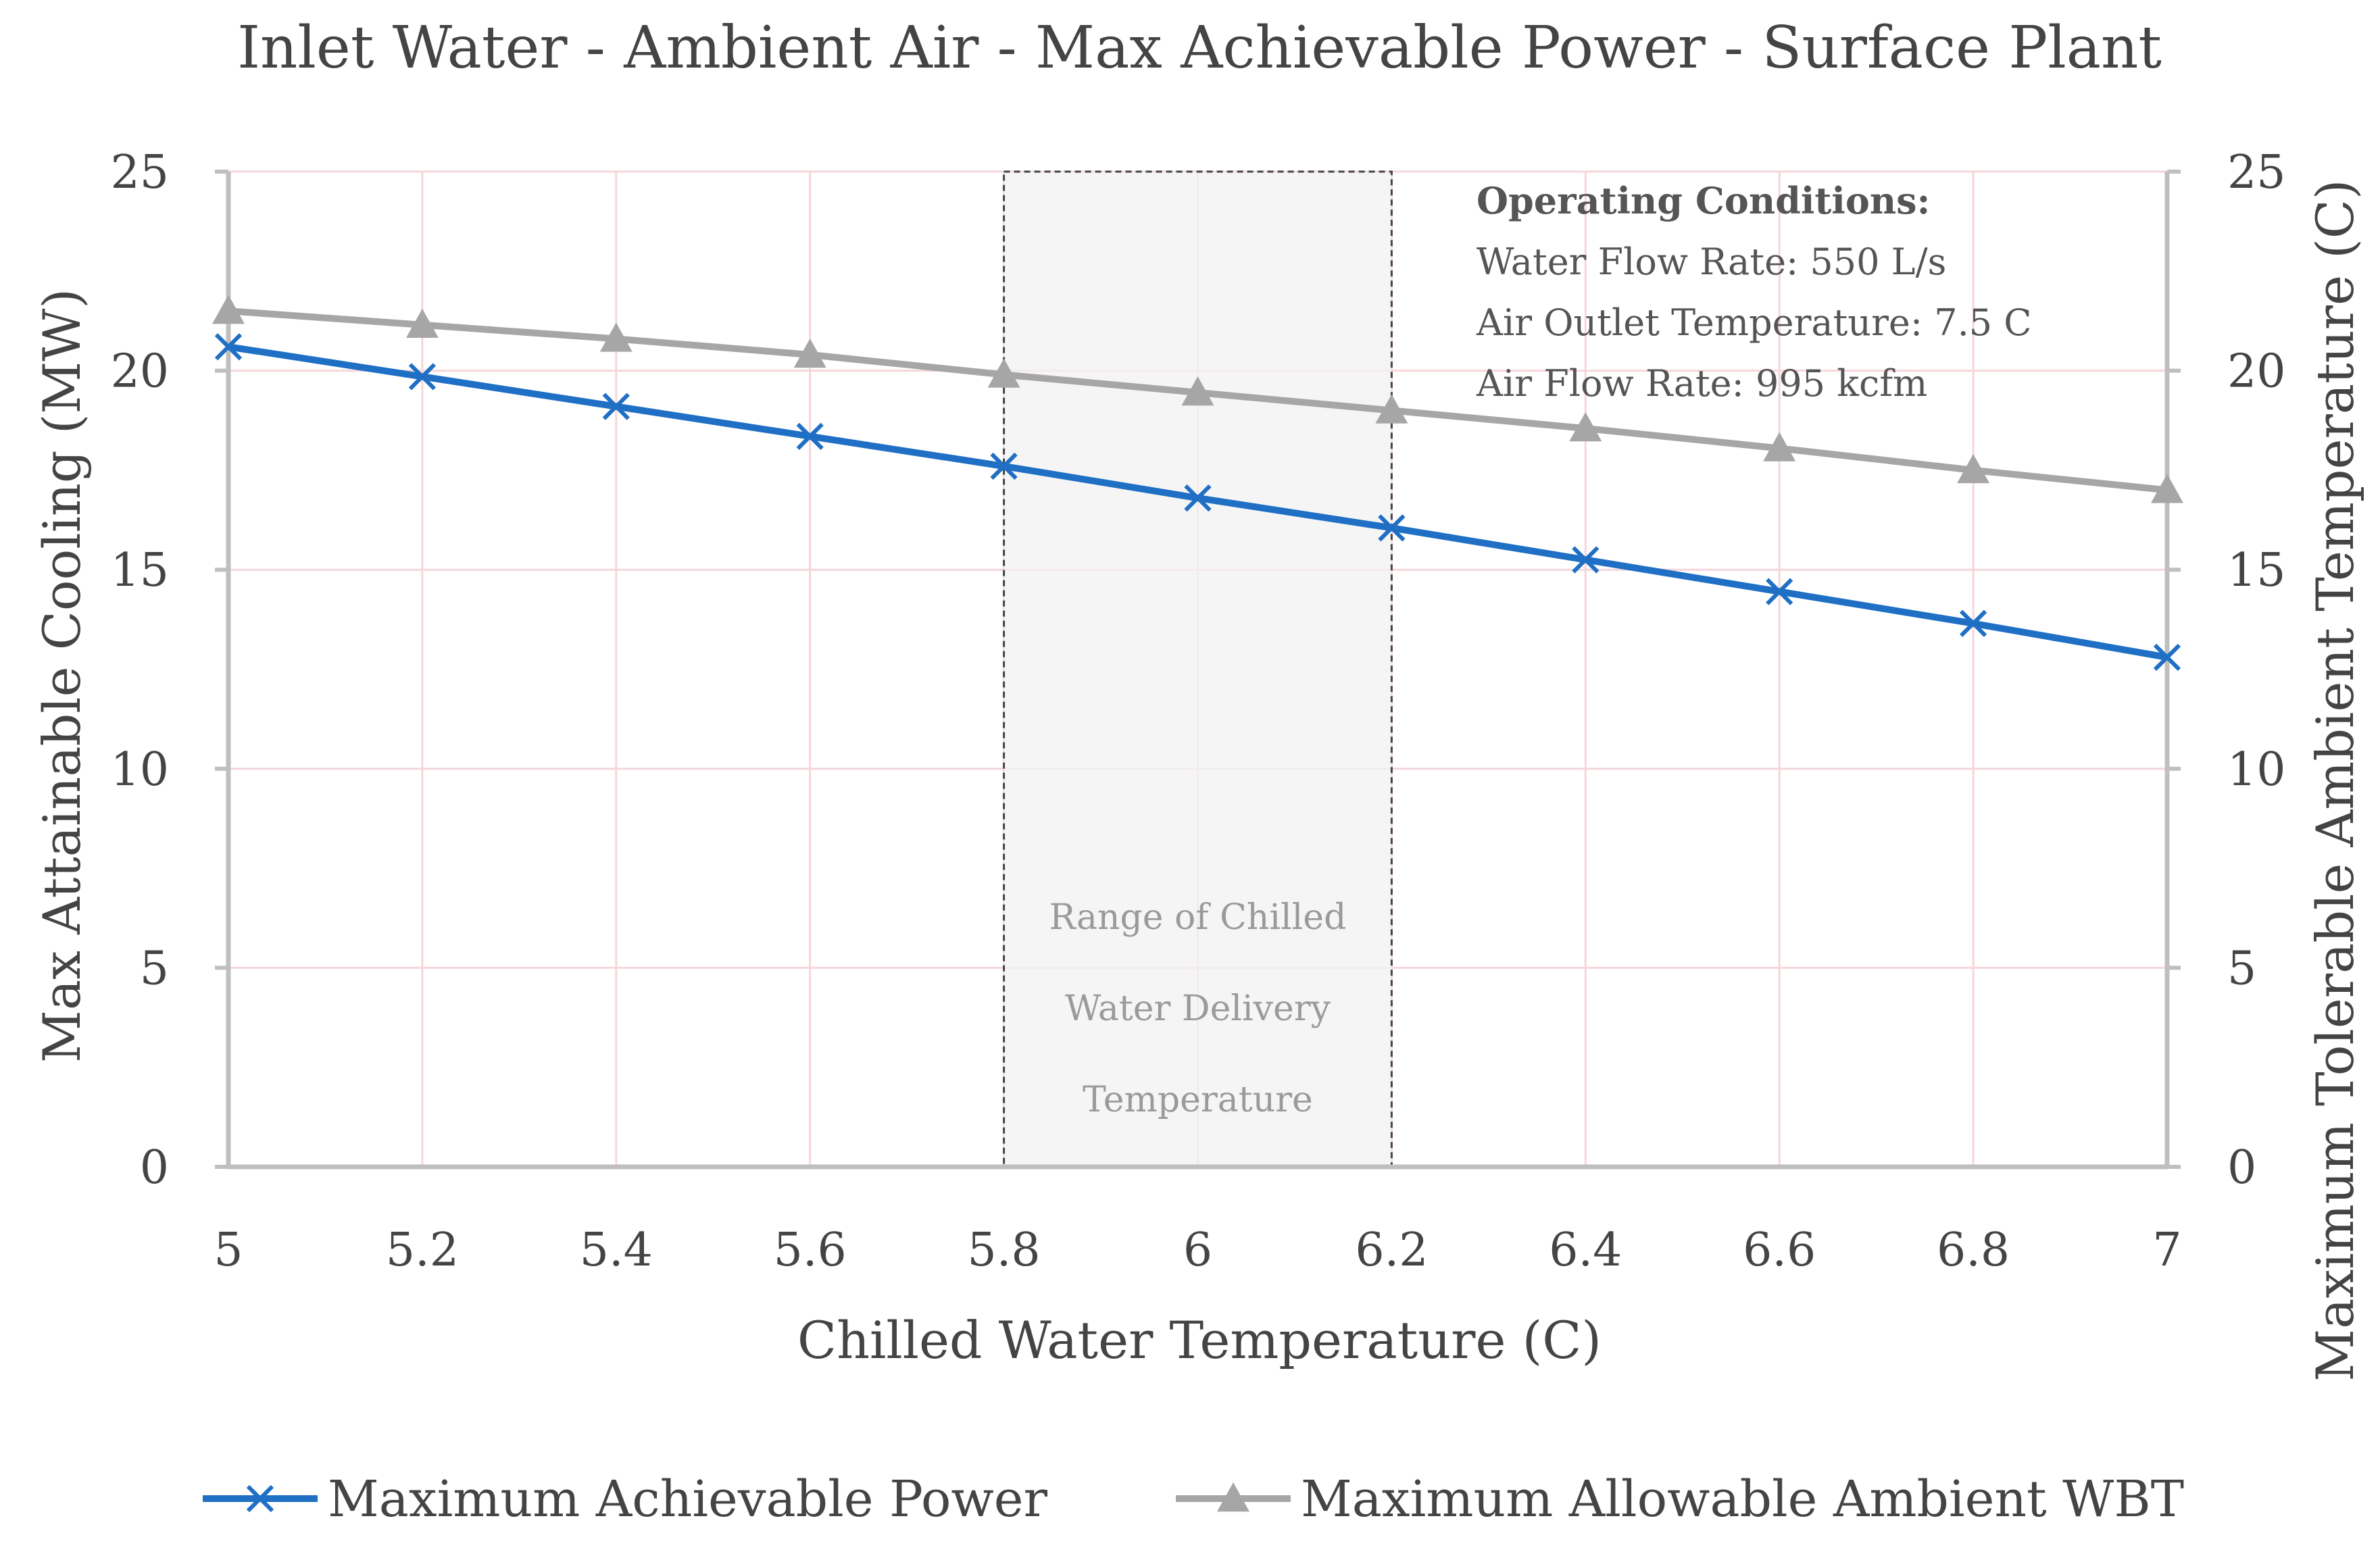 This screenshot has height=1554, width=2380. I want to click on y-tick-labels-right: 0 5 10 15 20 25, so click(2226, 670).